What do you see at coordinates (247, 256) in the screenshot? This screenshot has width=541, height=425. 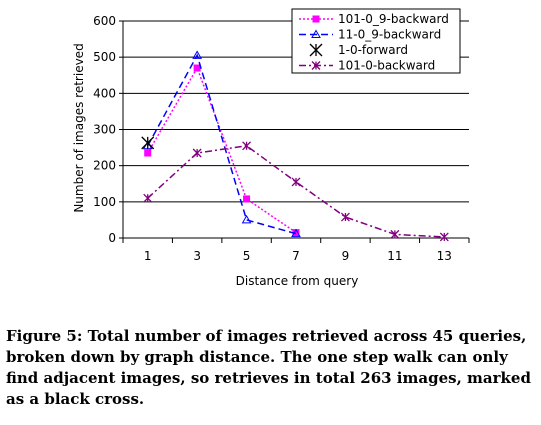 I see `x-tick-label: 5` at bounding box center [247, 256].